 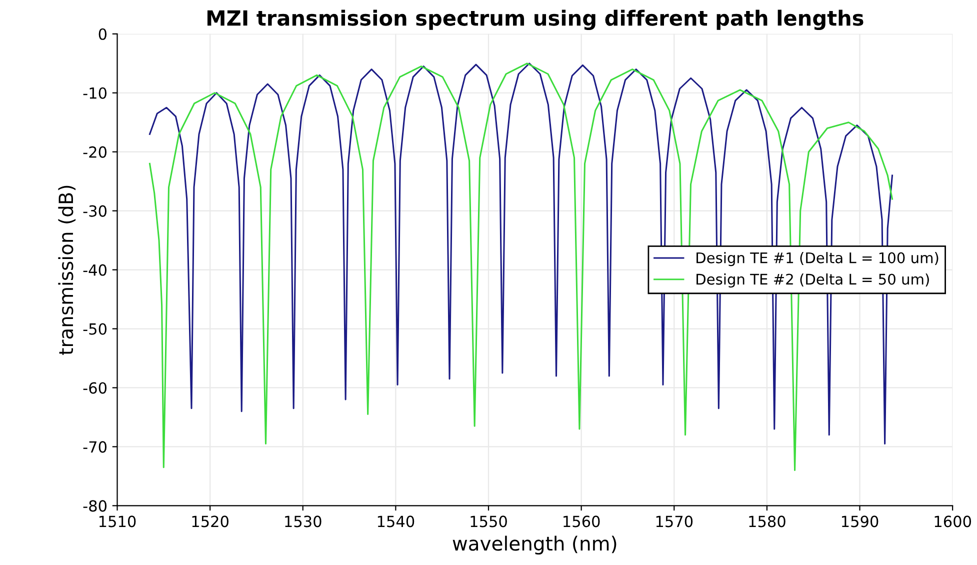 What do you see at coordinates (102, 34) in the screenshot?
I see `y-tick-label: 0` at bounding box center [102, 34].